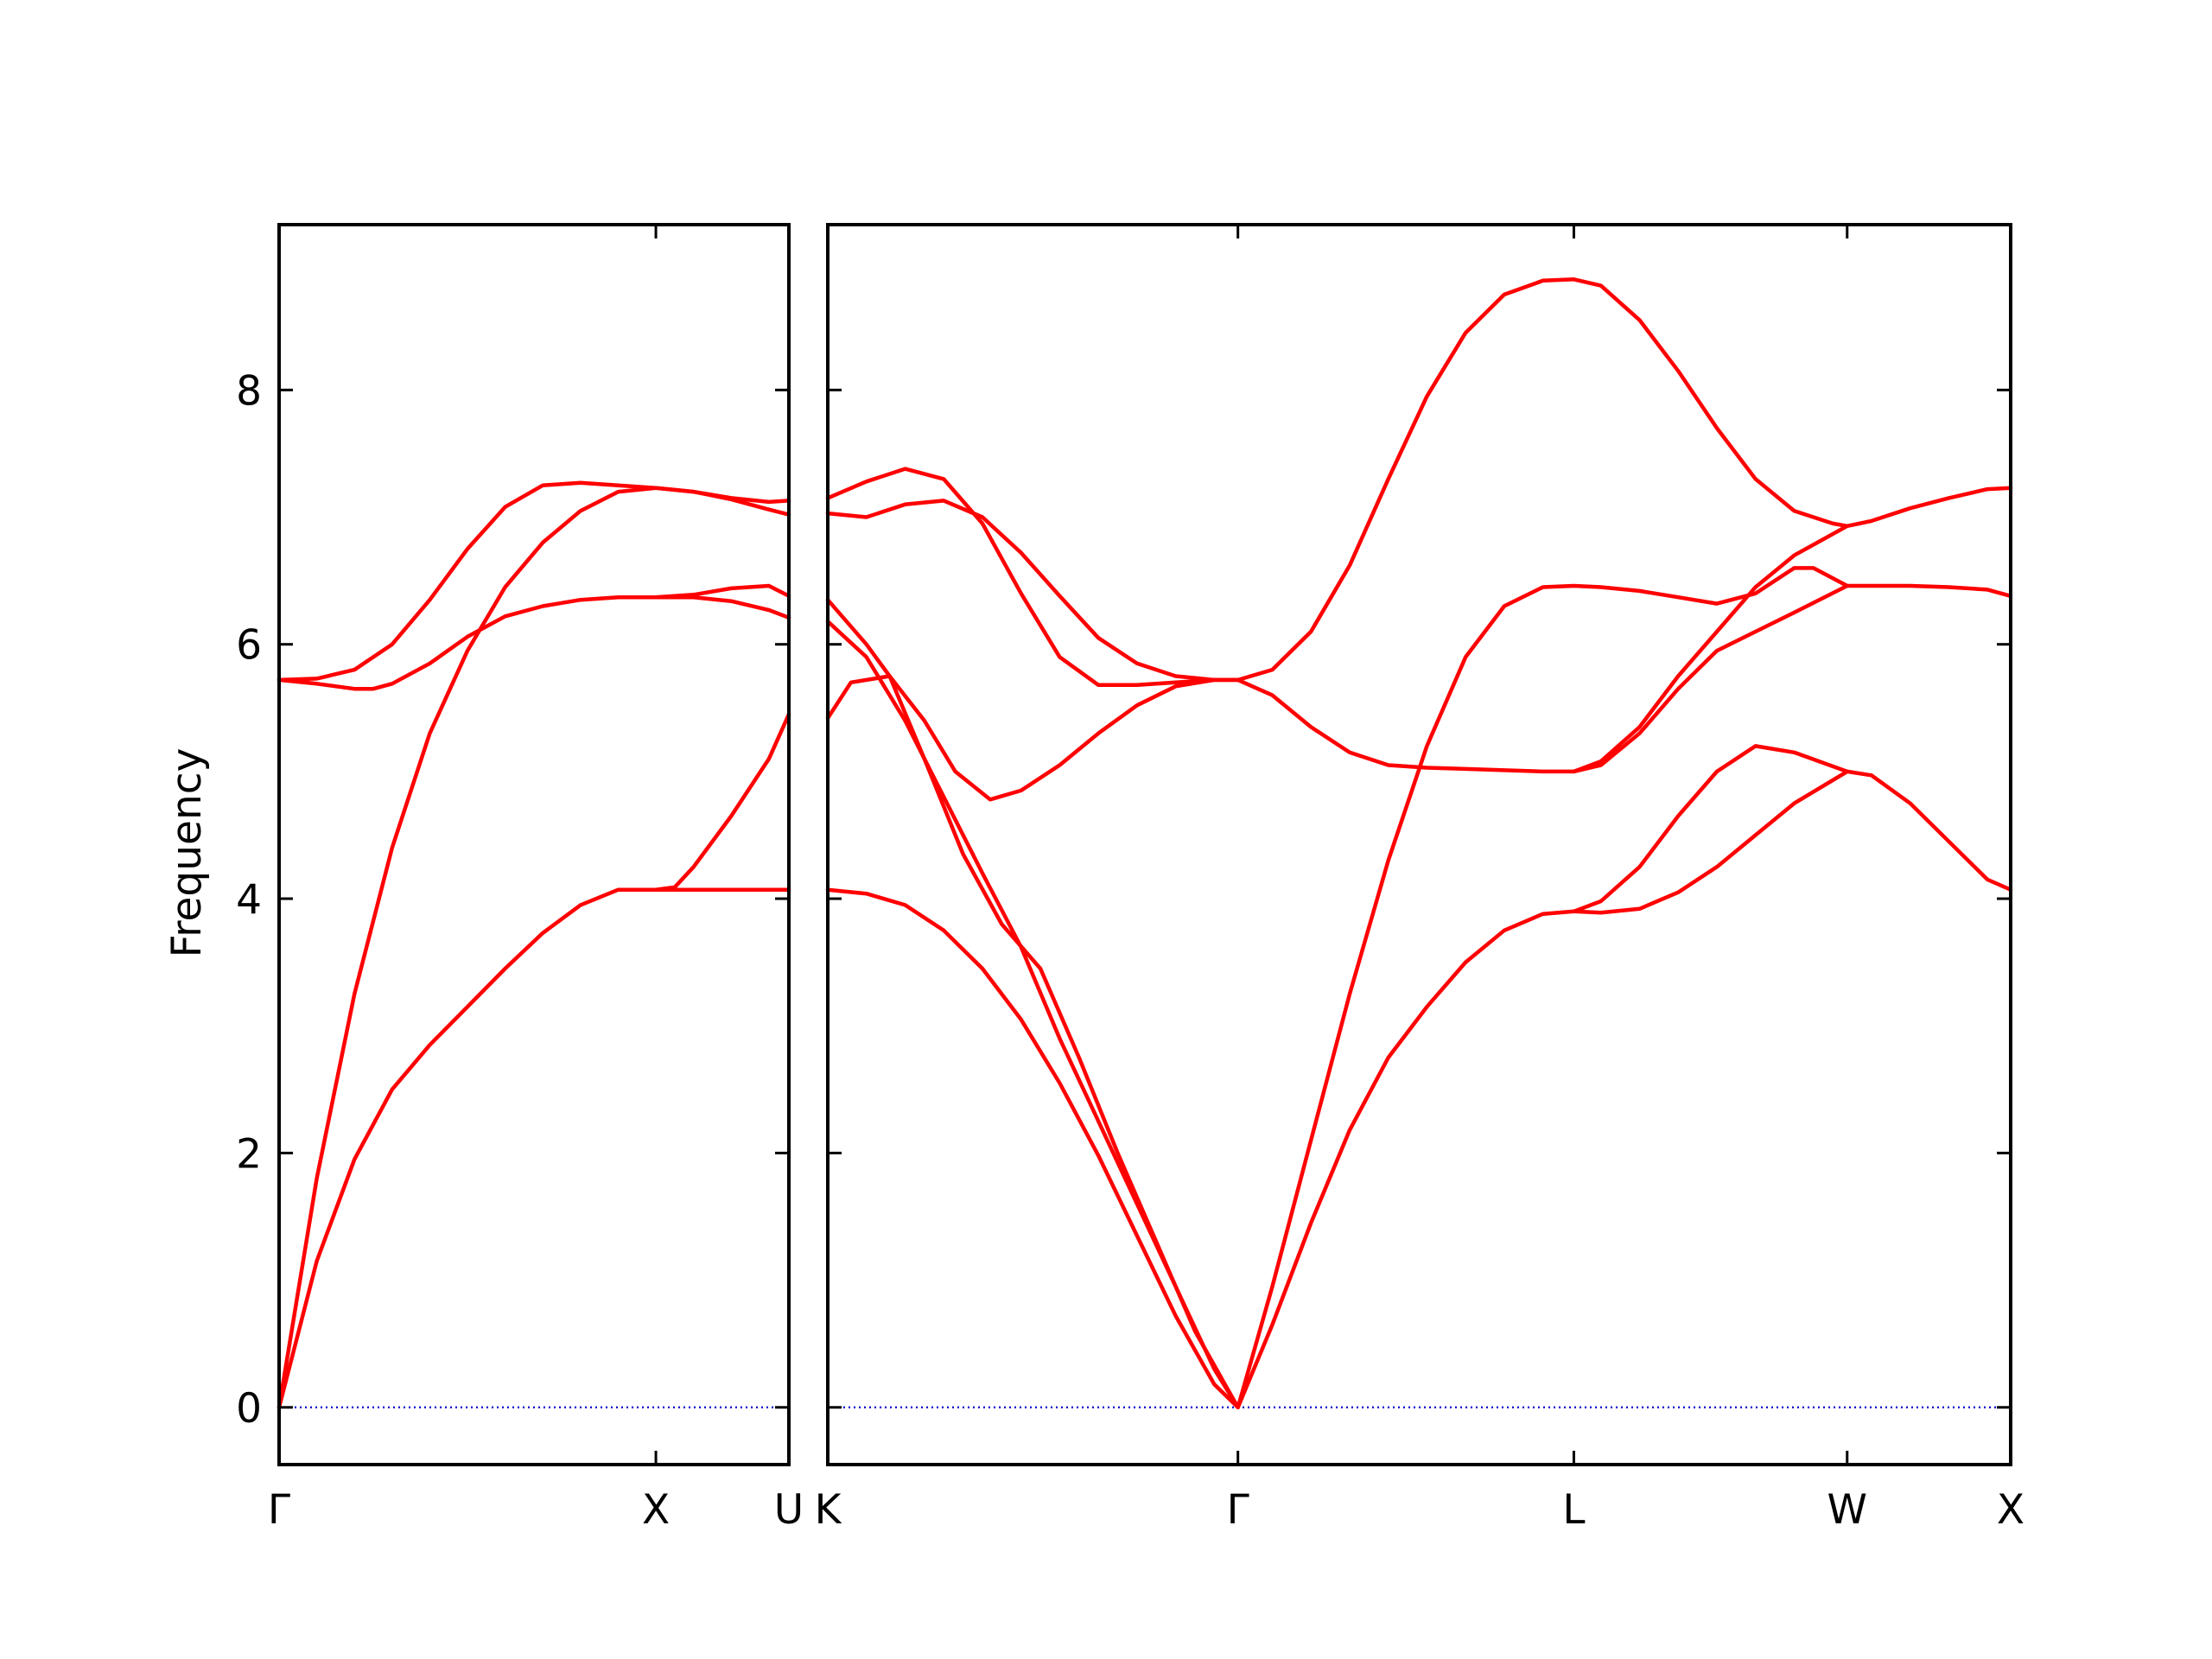 The height and width of the screenshot is (1659, 2212). I want to click on y-axis-label: Frequency, so click(187, 853).